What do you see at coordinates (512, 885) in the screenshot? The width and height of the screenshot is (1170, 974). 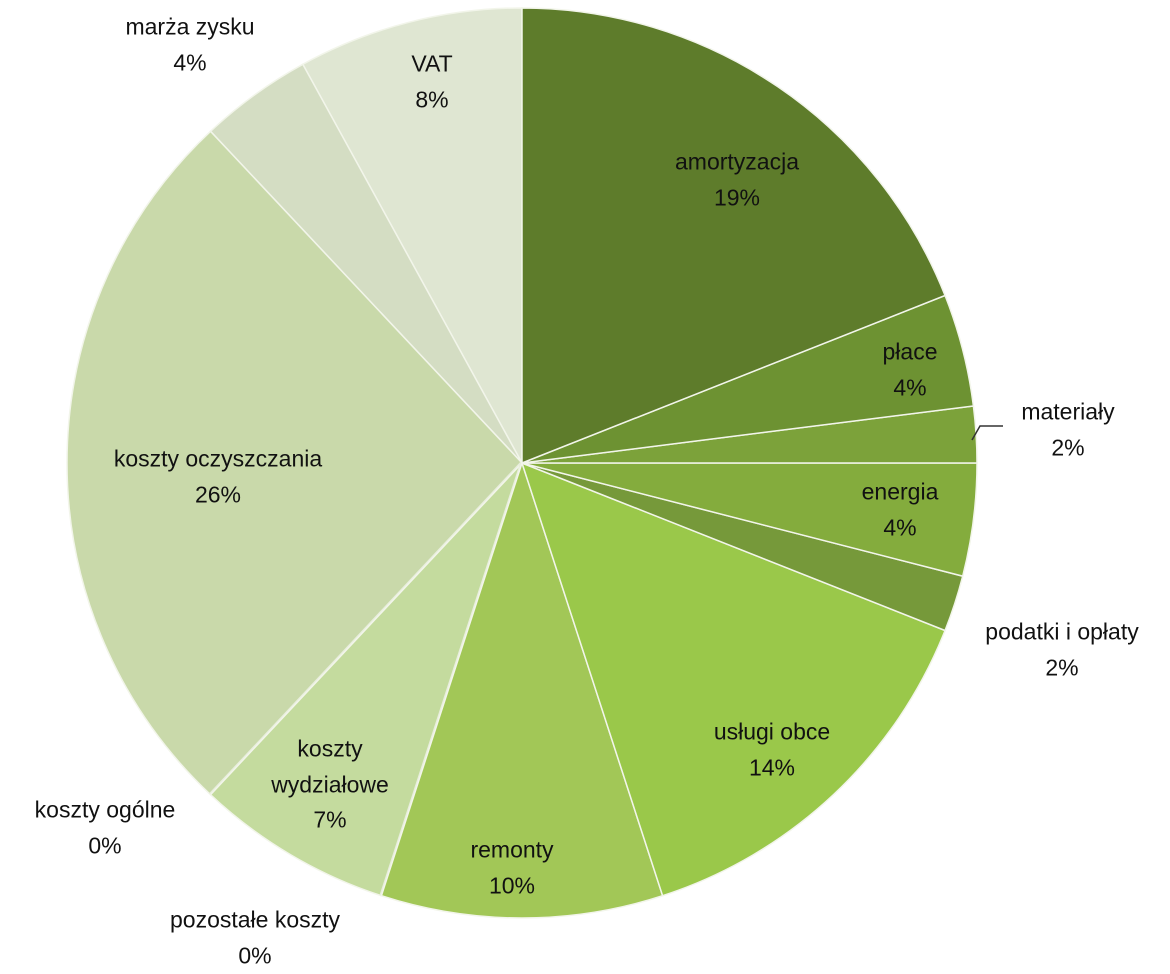 I see `value-label: 10%` at bounding box center [512, 885].